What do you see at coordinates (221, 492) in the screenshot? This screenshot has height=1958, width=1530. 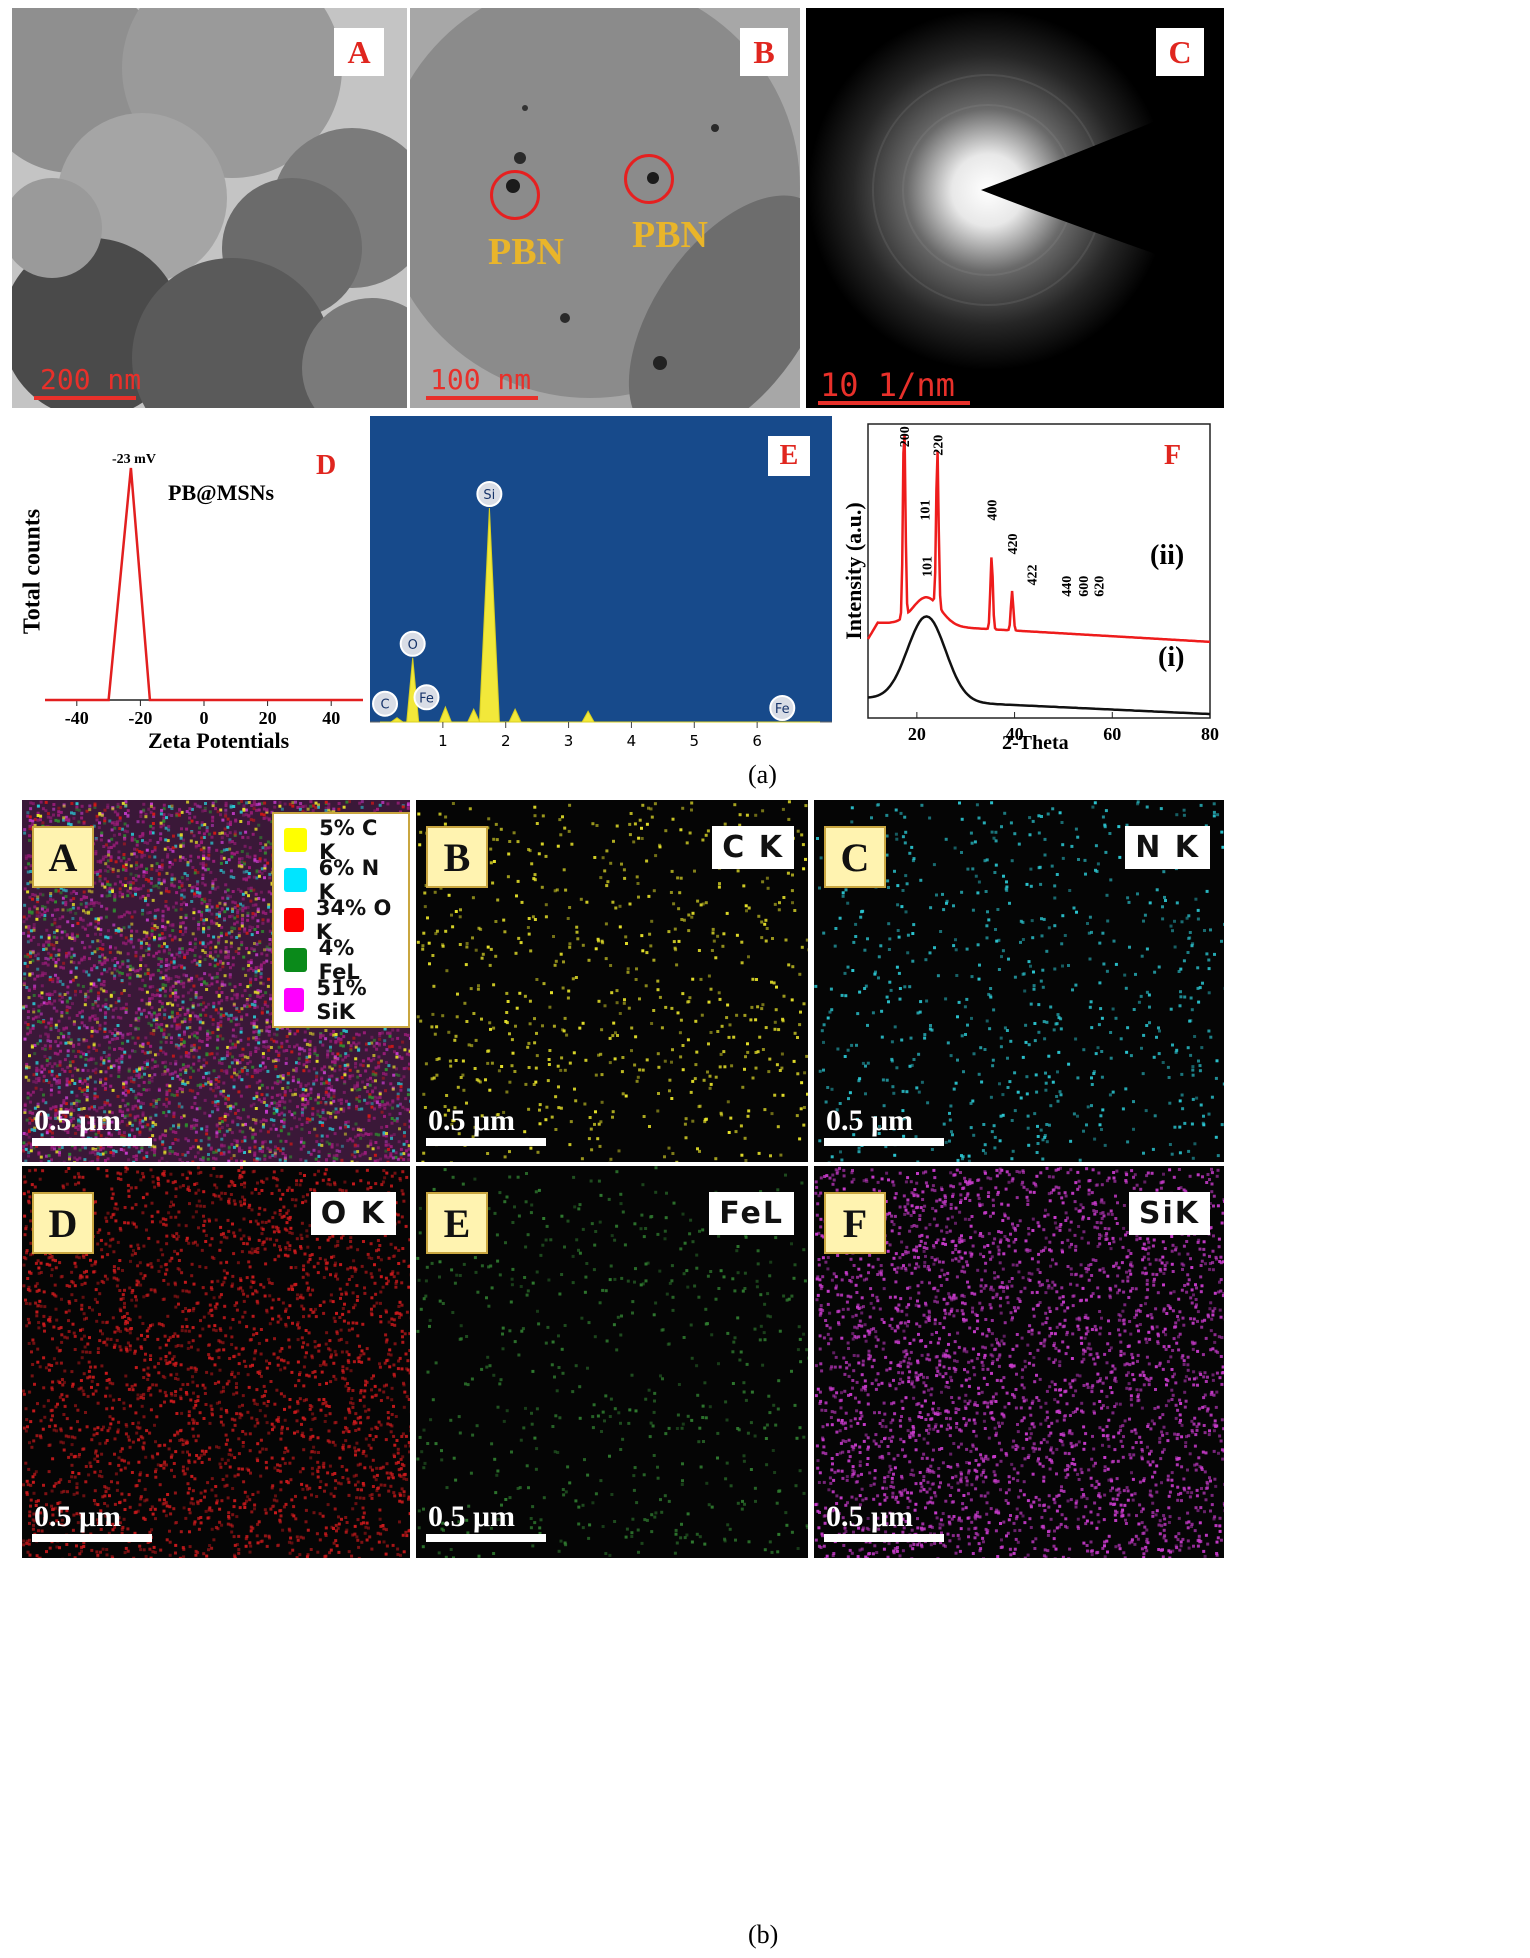 I see `zeta-legend: PB@MSNs` at bounding box center [221, 492].